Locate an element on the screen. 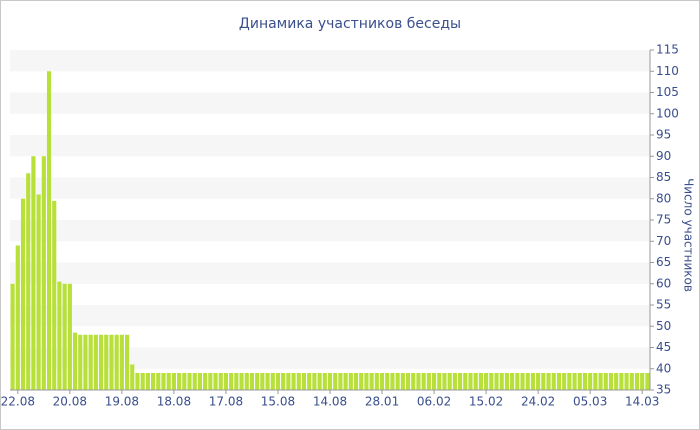 Image resolution: width=700 pixels, height=430 pixels. x-tick-label: 24.02 is located at coordinates (538, 402).